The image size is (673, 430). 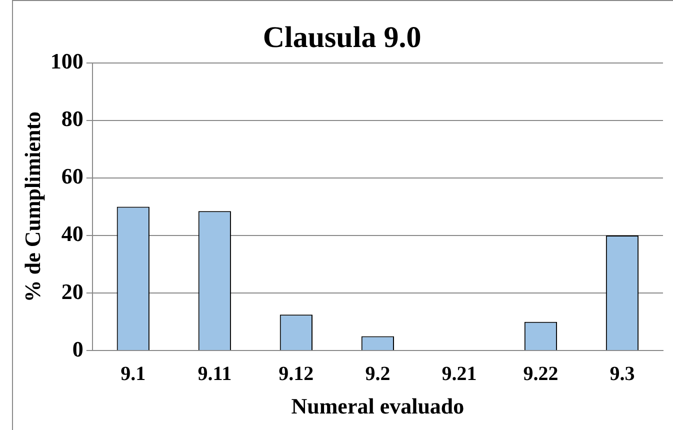 I want to click on y-tick-label: 60, so click(x=72, y=176).